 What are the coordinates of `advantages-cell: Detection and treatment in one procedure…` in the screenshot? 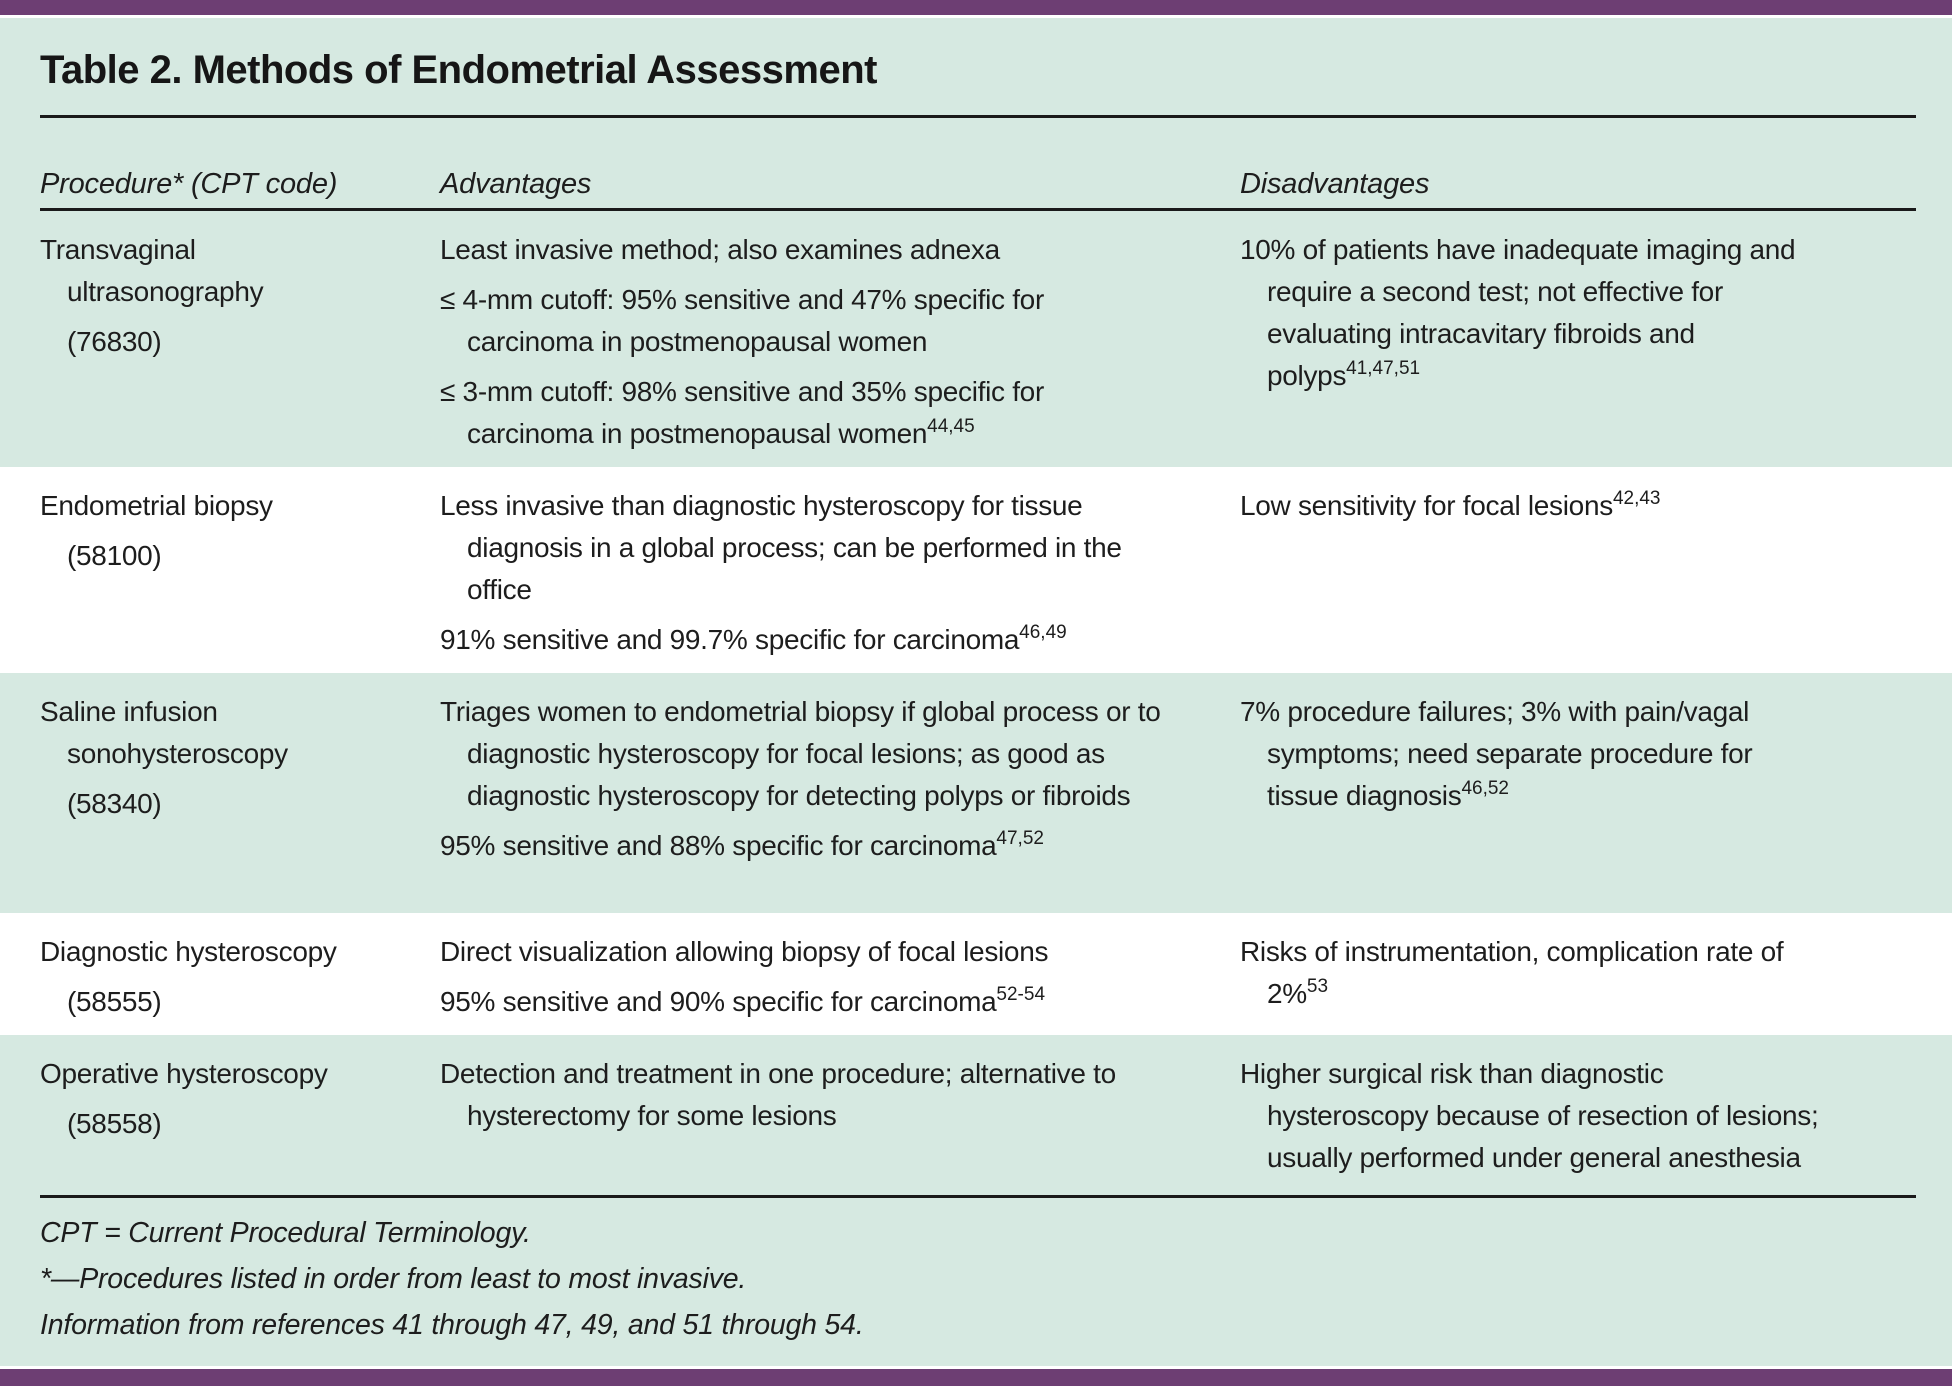 It's located at (840, 1118).